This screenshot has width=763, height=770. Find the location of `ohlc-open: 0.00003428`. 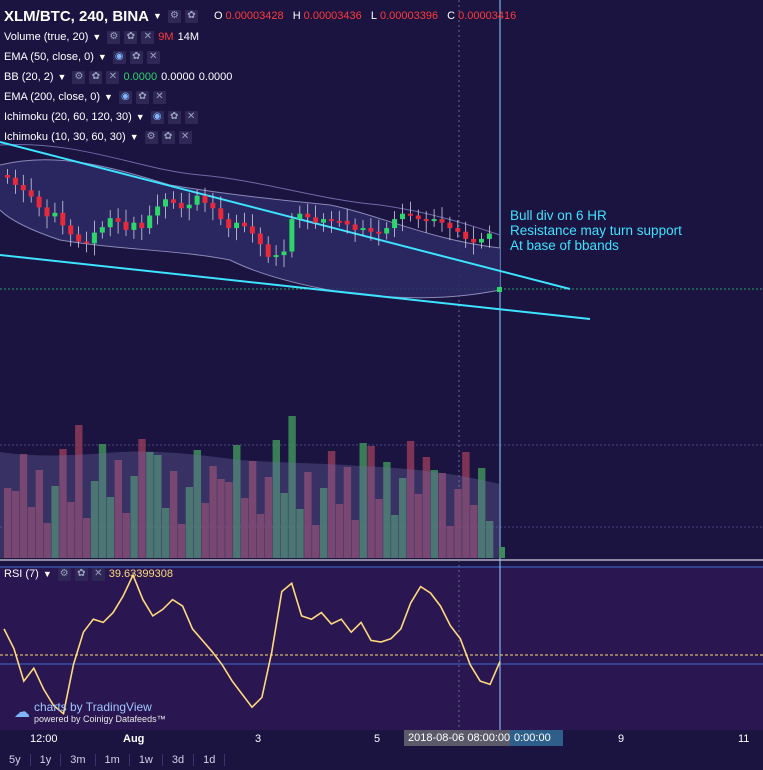

ohlc-open: 0.00003428 is located at coordinates (254, 16).